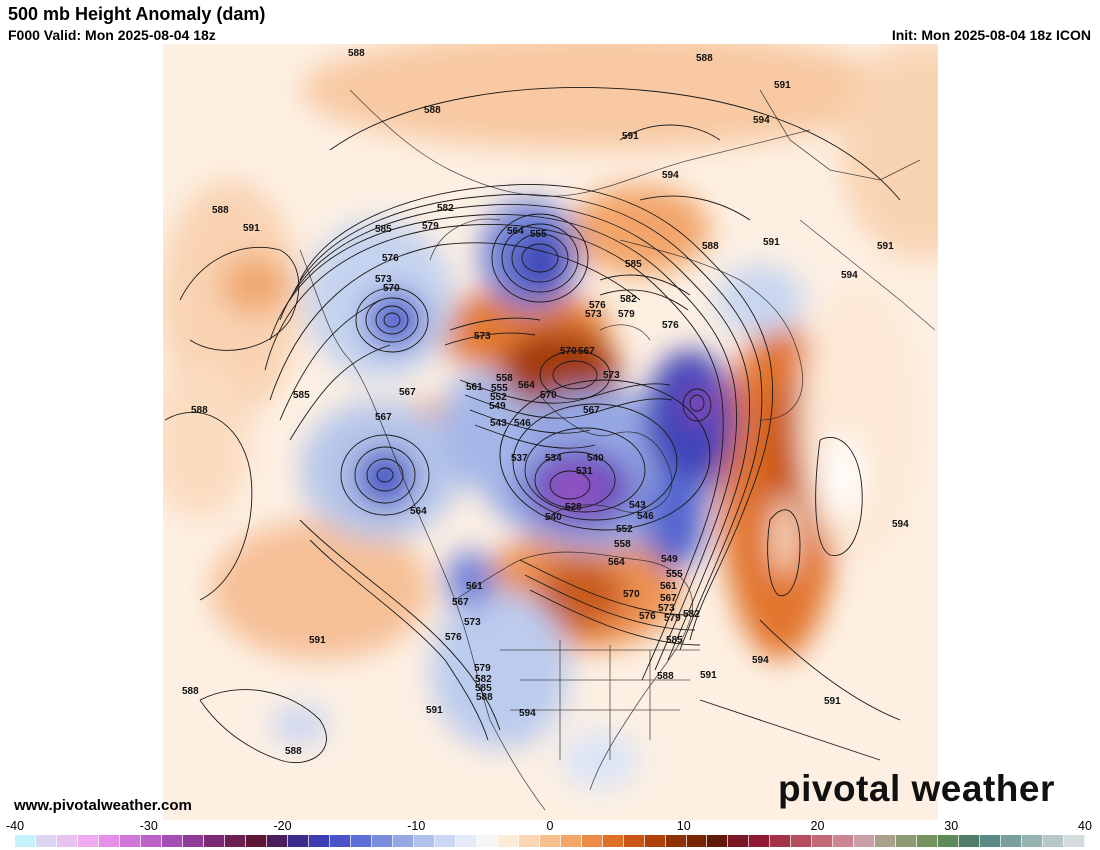  What do you see at coordinates (683, 826) in the screenshot?
I see `colorbar-tick-label: 10` at bounding box center [683, 826].